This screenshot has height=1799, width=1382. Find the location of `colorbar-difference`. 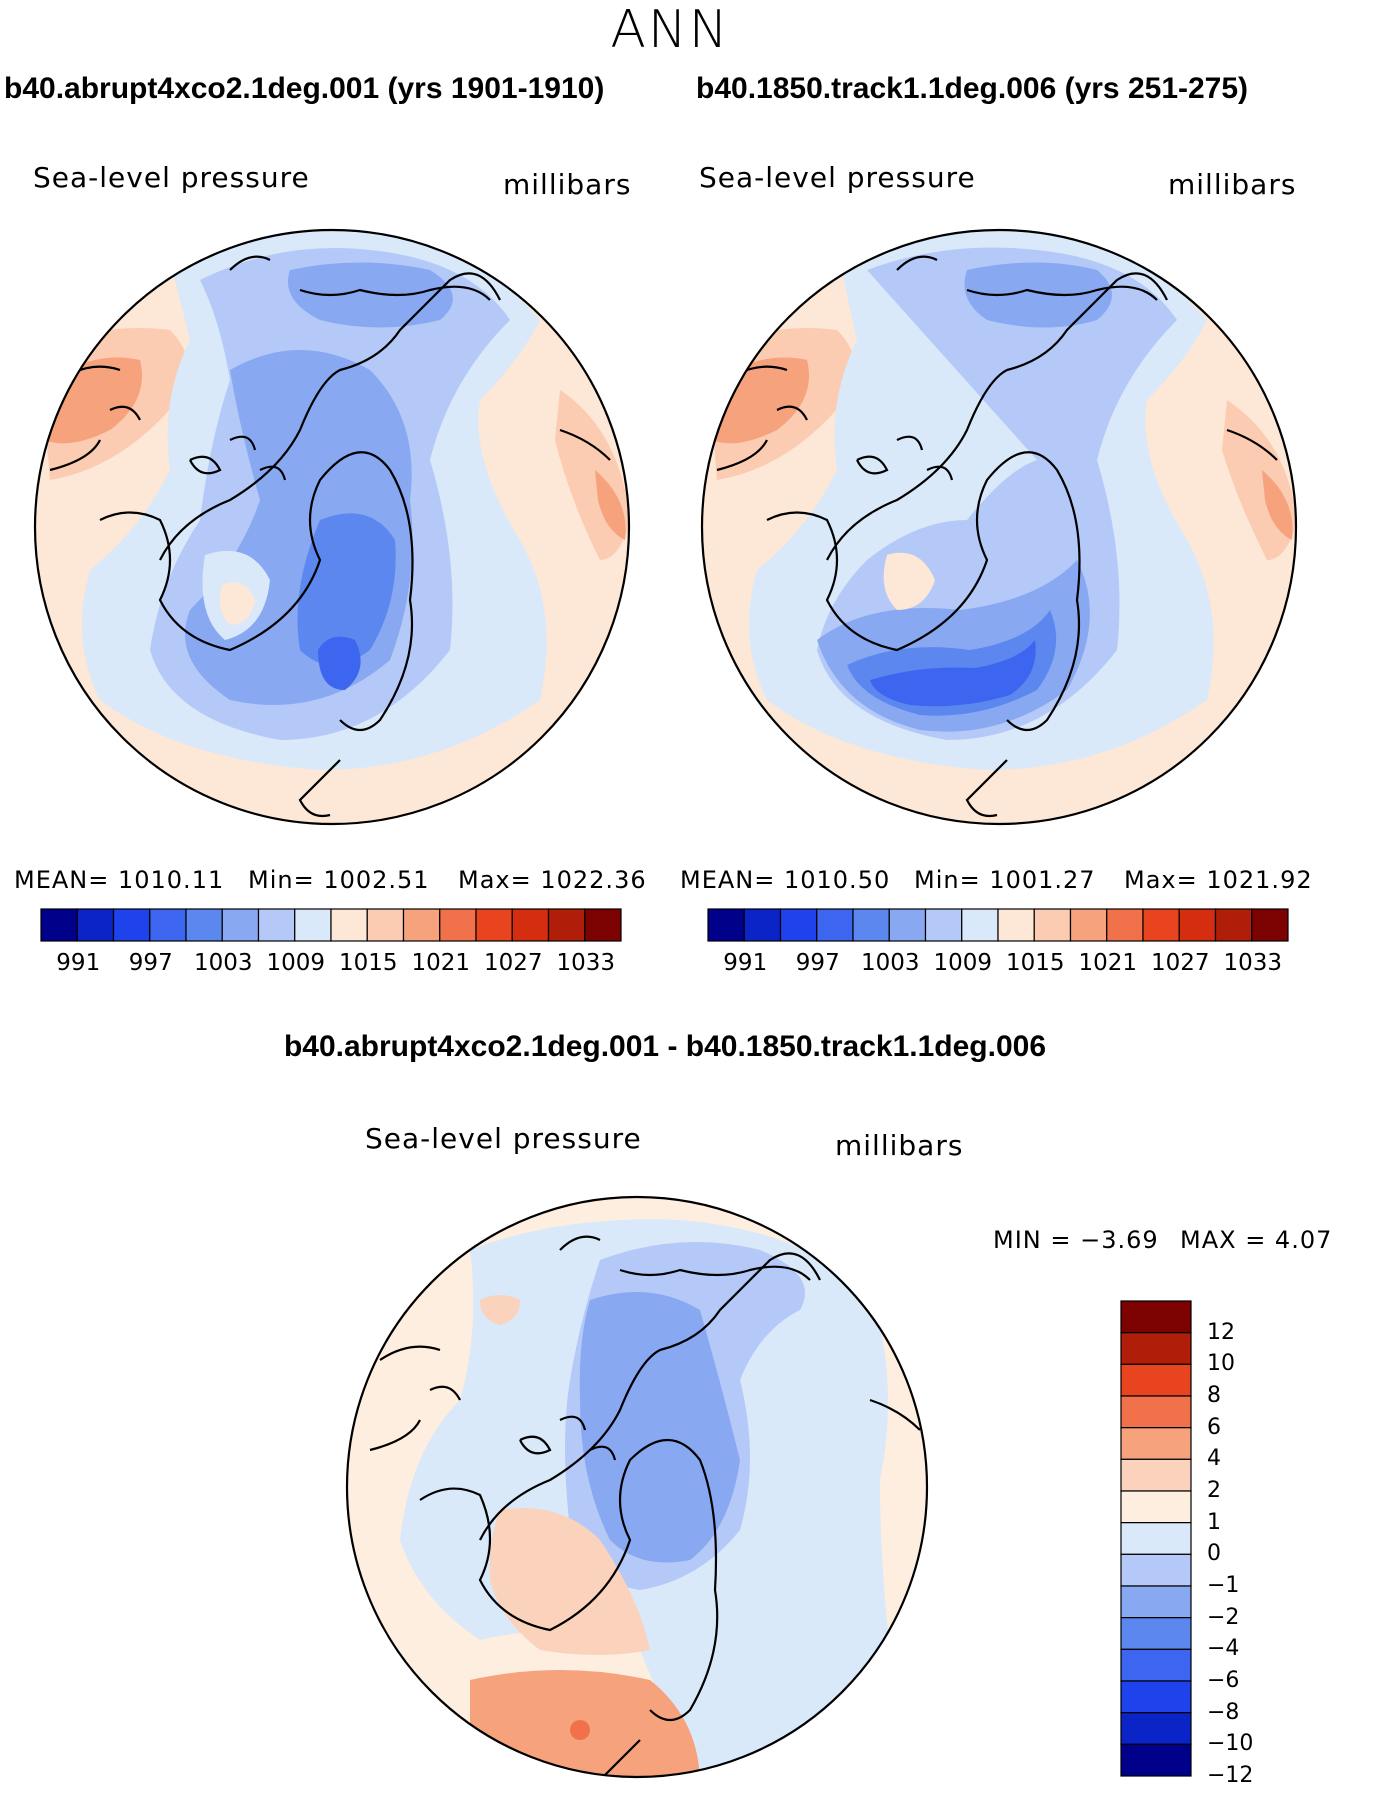

colorbar-difference is located at coordinates (1156, 1538).